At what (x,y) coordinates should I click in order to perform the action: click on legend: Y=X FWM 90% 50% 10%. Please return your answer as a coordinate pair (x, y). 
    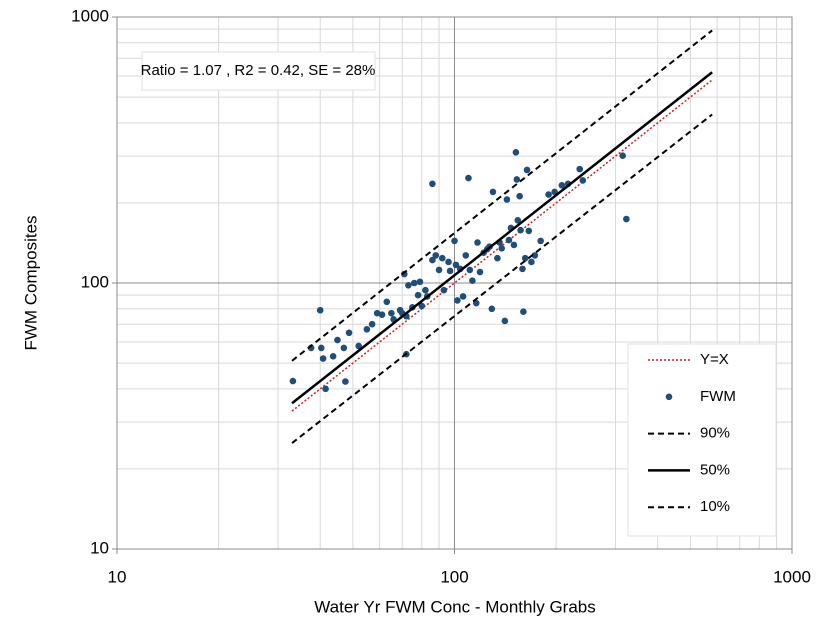
    Looking at the image, I should click on (702, 440).